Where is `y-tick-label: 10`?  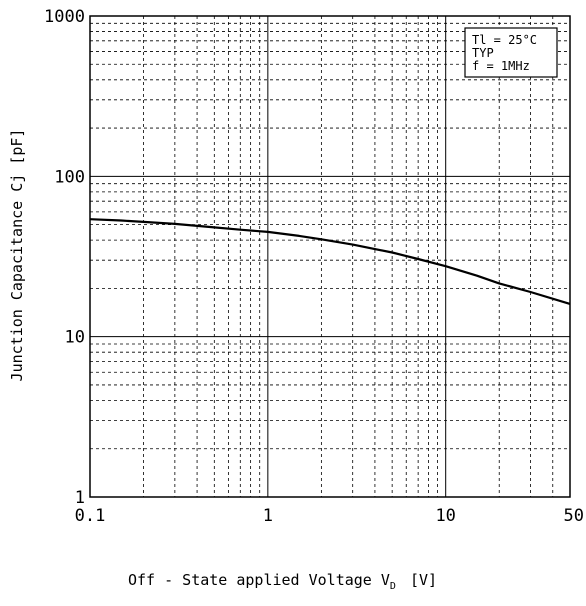 y-tick-label: 10 is located at coordinates (75, 338).